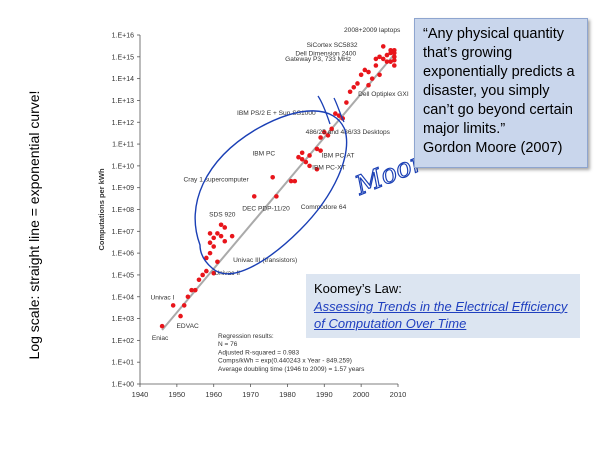  I want to click on annotation-label: IBM PC-XT, so click(328, 167).